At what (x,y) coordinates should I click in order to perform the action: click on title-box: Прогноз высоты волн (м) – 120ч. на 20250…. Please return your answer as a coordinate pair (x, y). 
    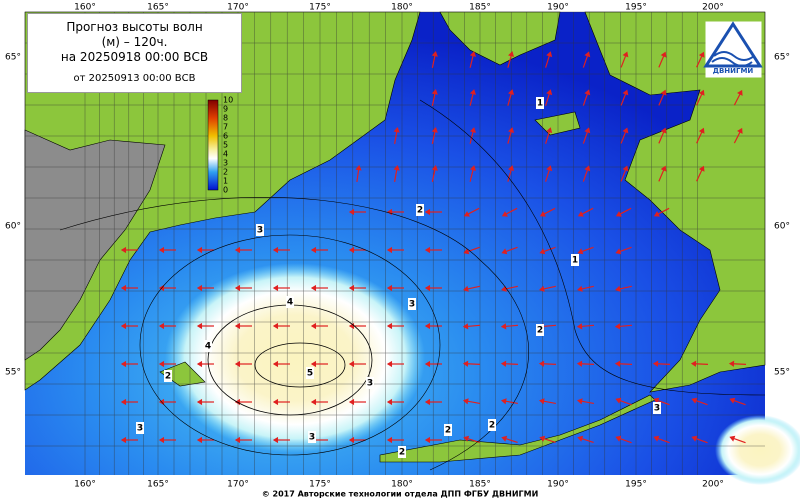
    Looking at the image, I should click on (134, 53).